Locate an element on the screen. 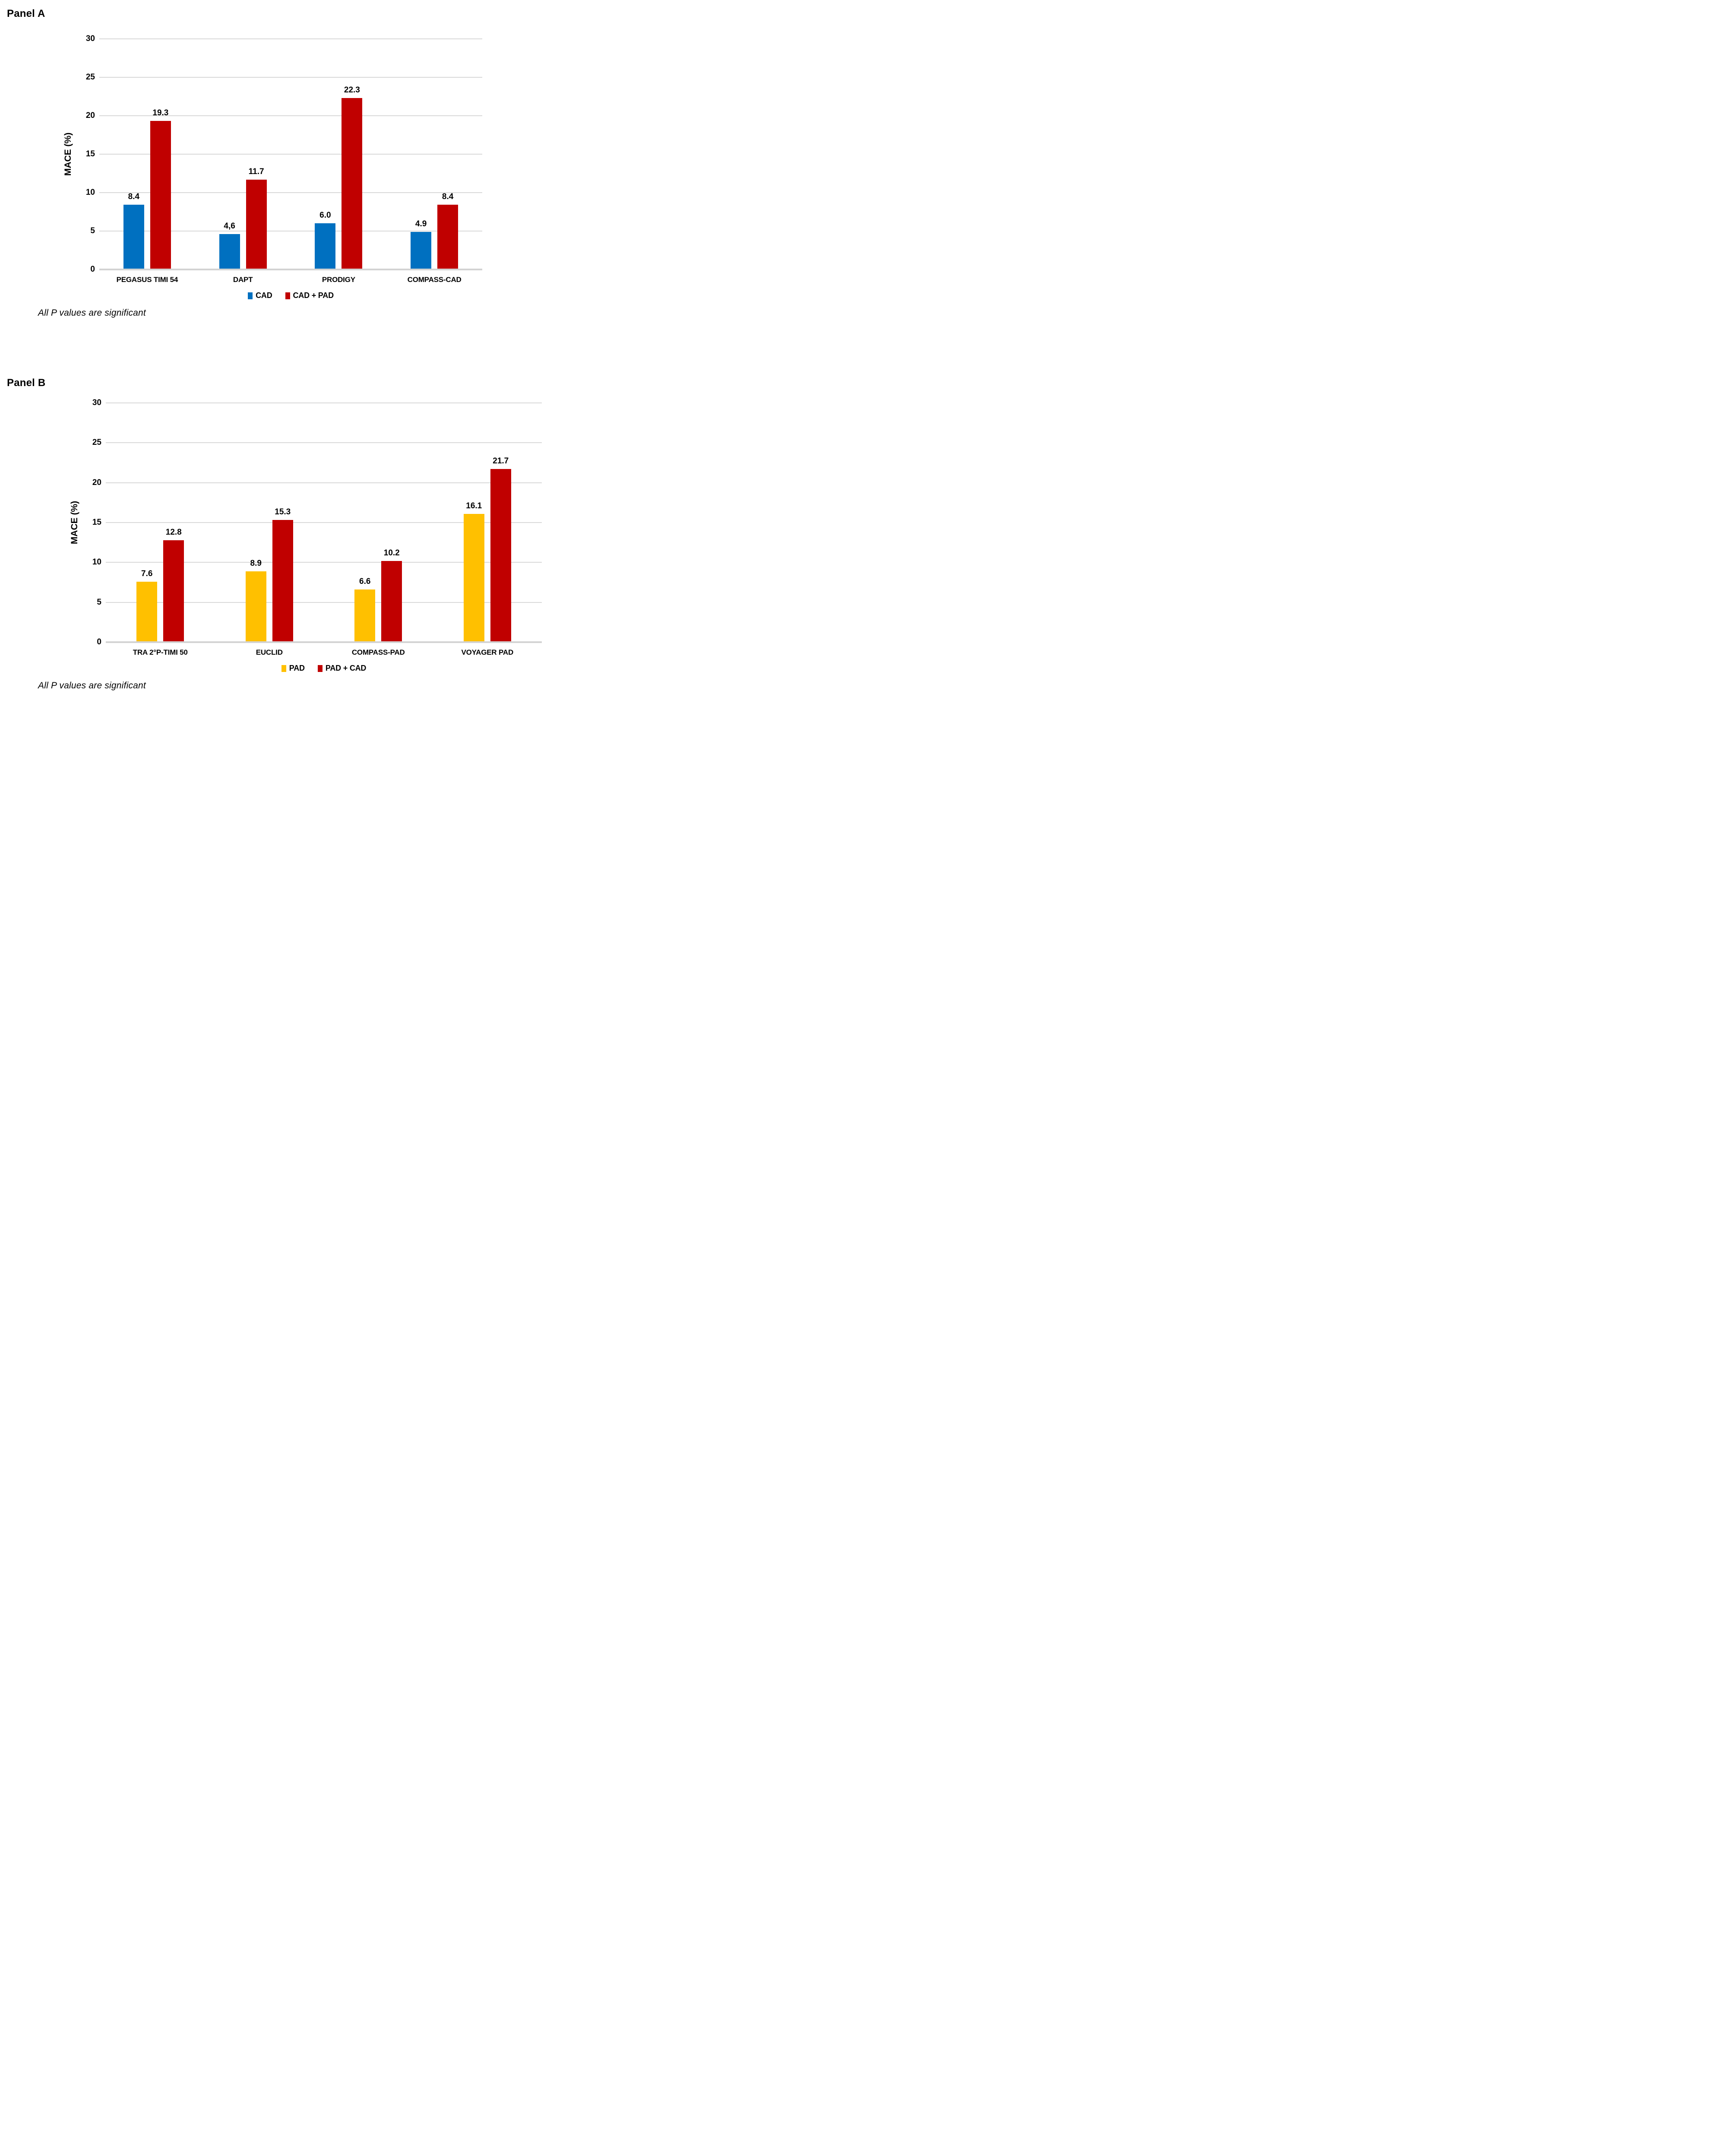 The width and height of the screenshot is (1736, 2142). panel-b-bar-pad-cad-voyager-pad: 21.7 is located at coordinates (500, 549).